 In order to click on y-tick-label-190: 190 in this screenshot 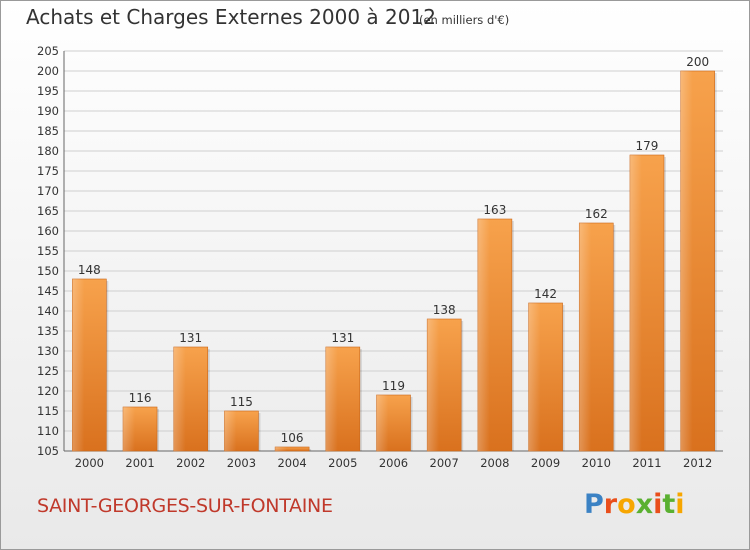, I will do `click(48, 111)`.